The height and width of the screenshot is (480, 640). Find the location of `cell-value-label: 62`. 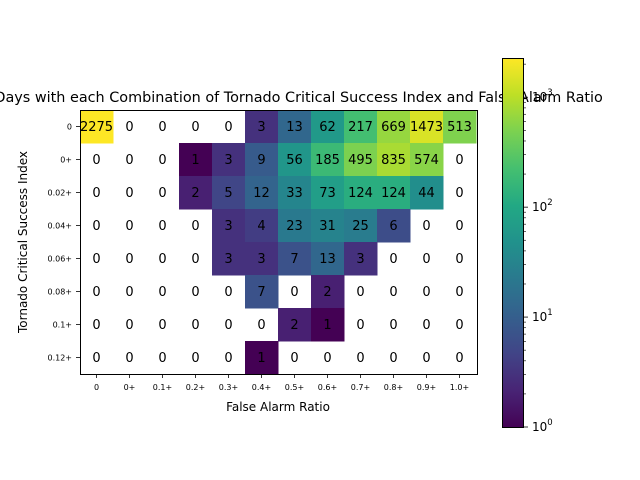

cell-value-label: 62 is located at coordinates (327, 127).